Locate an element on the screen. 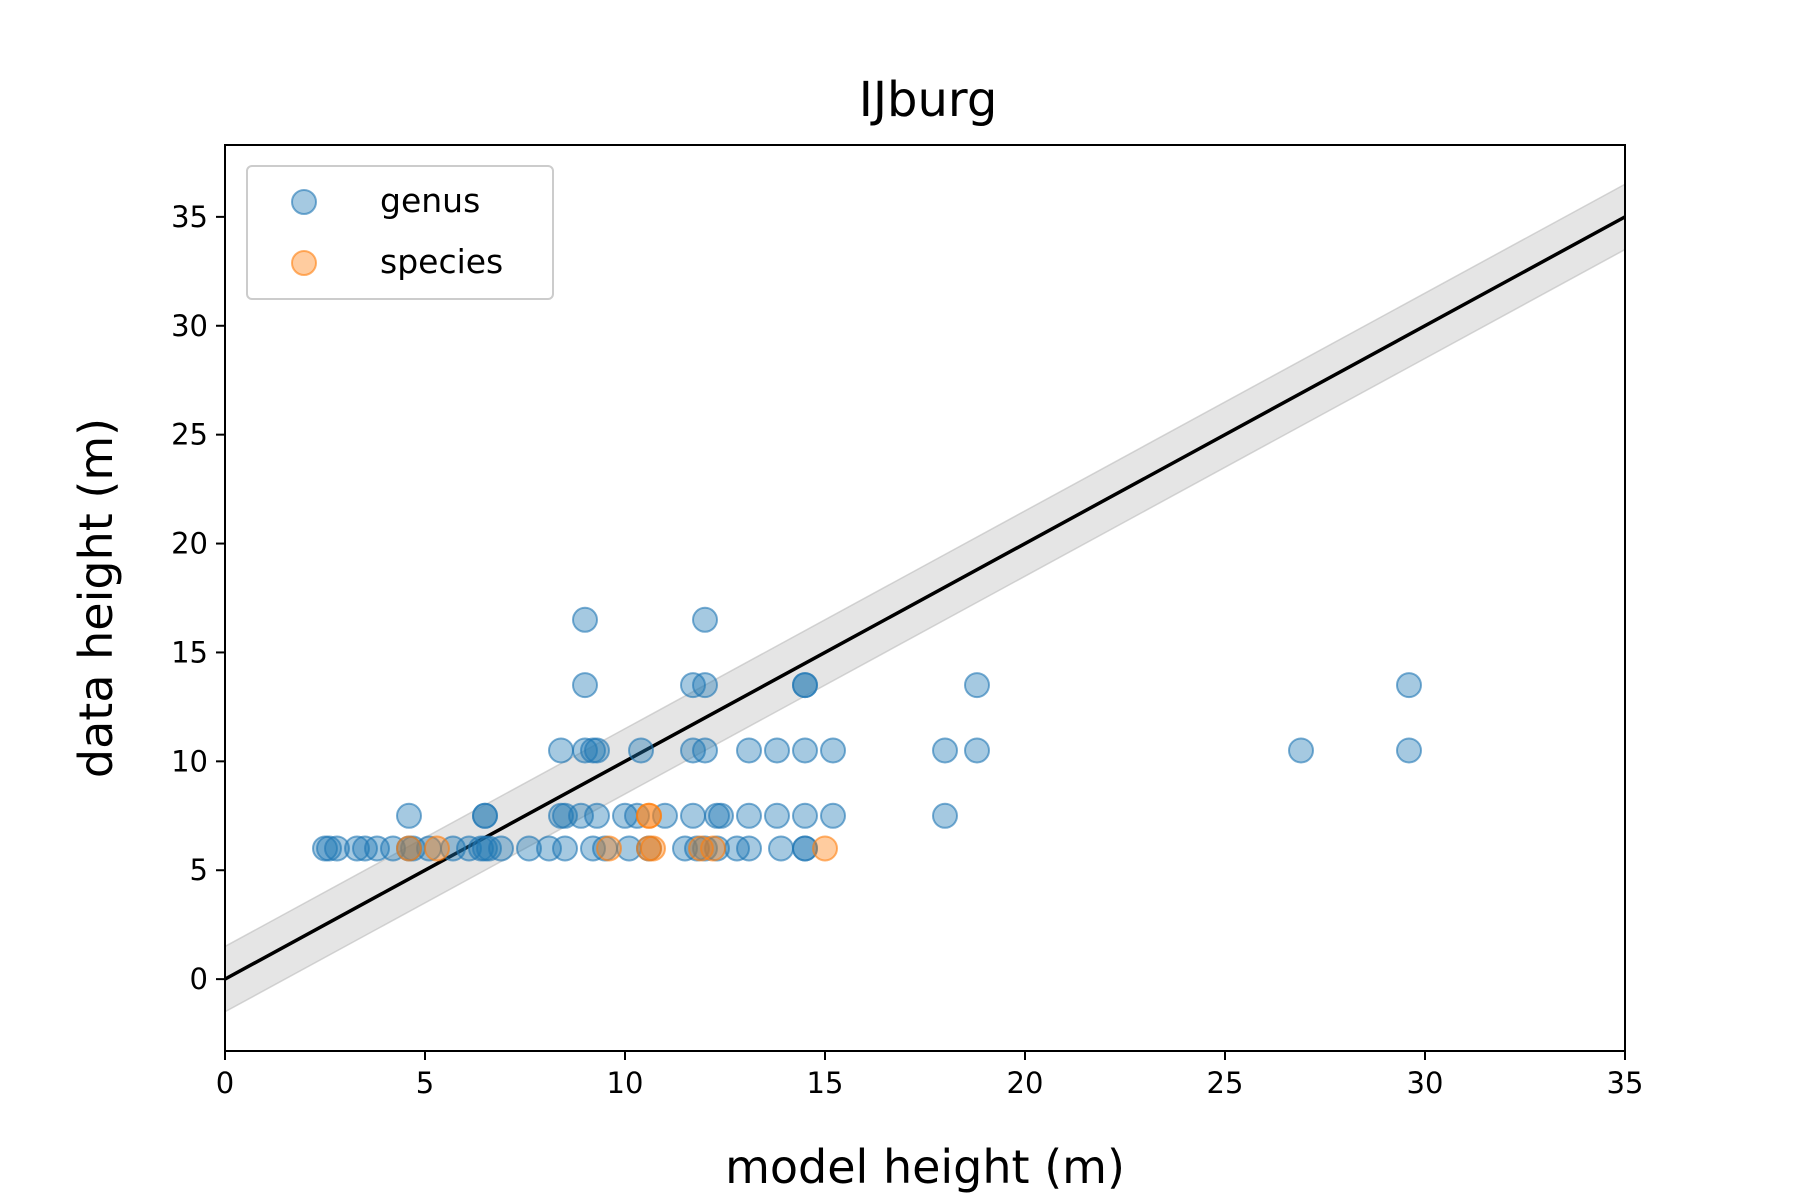 Image resolution: width=1800 pixels, height=1200 pixels. y-tick-label: 30 is located at coordinates (189, 326).